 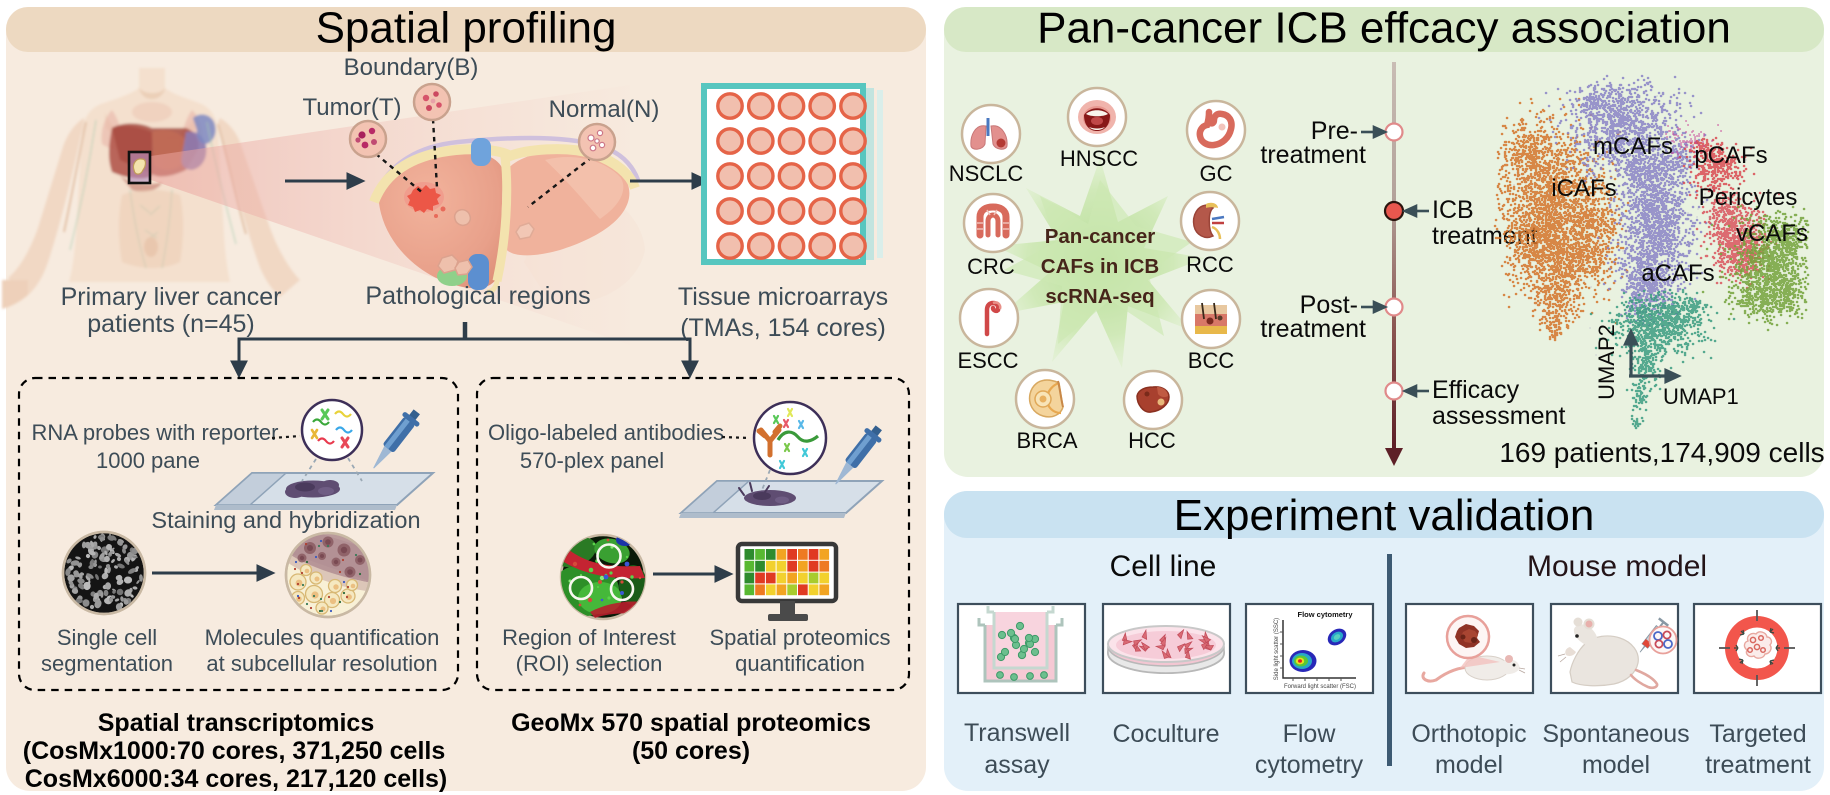 What do you see at coordinates (107, 663) in the screenshot?
I see `svg-text: segmentation` at bounding box center [107, 663].